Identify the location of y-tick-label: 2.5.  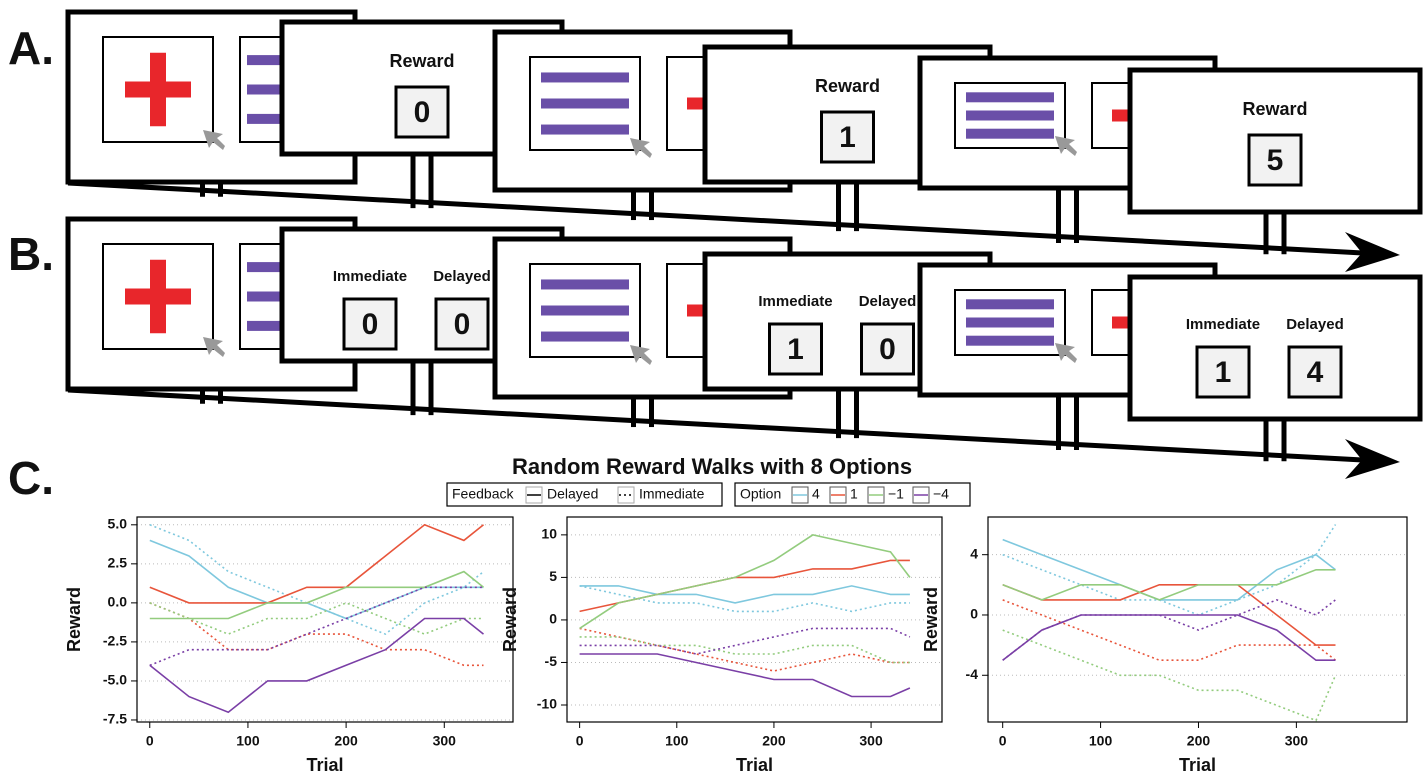
(118, 563).